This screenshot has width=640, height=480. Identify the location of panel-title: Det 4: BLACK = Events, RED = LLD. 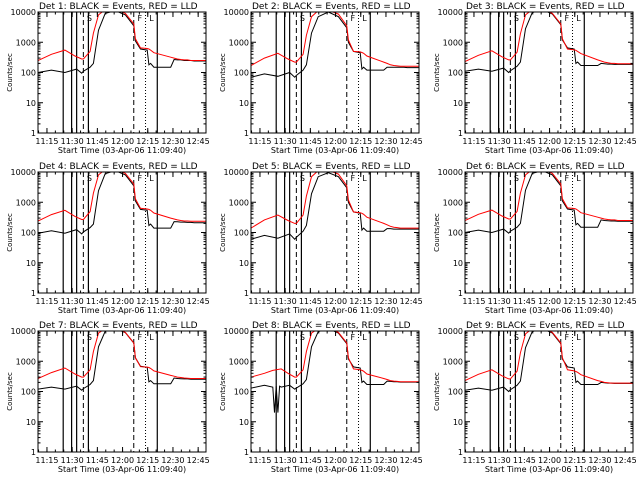
(118, 167).